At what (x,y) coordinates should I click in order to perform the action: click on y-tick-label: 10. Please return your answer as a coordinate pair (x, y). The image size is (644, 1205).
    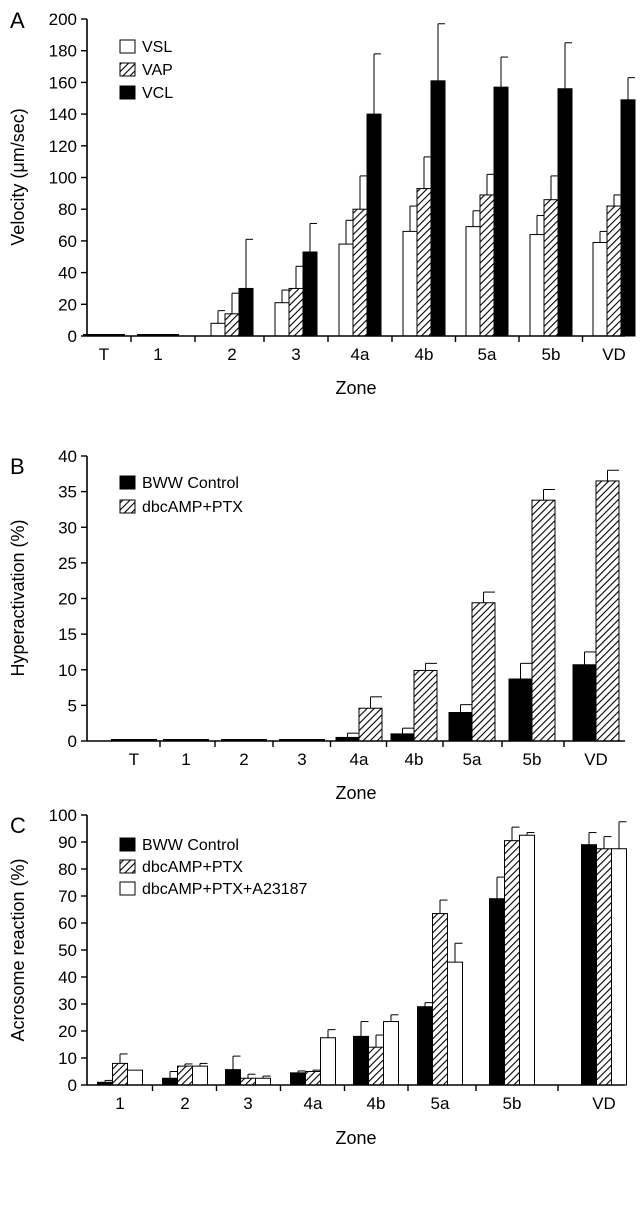
    Looking at the image, I should click on (67, 670).